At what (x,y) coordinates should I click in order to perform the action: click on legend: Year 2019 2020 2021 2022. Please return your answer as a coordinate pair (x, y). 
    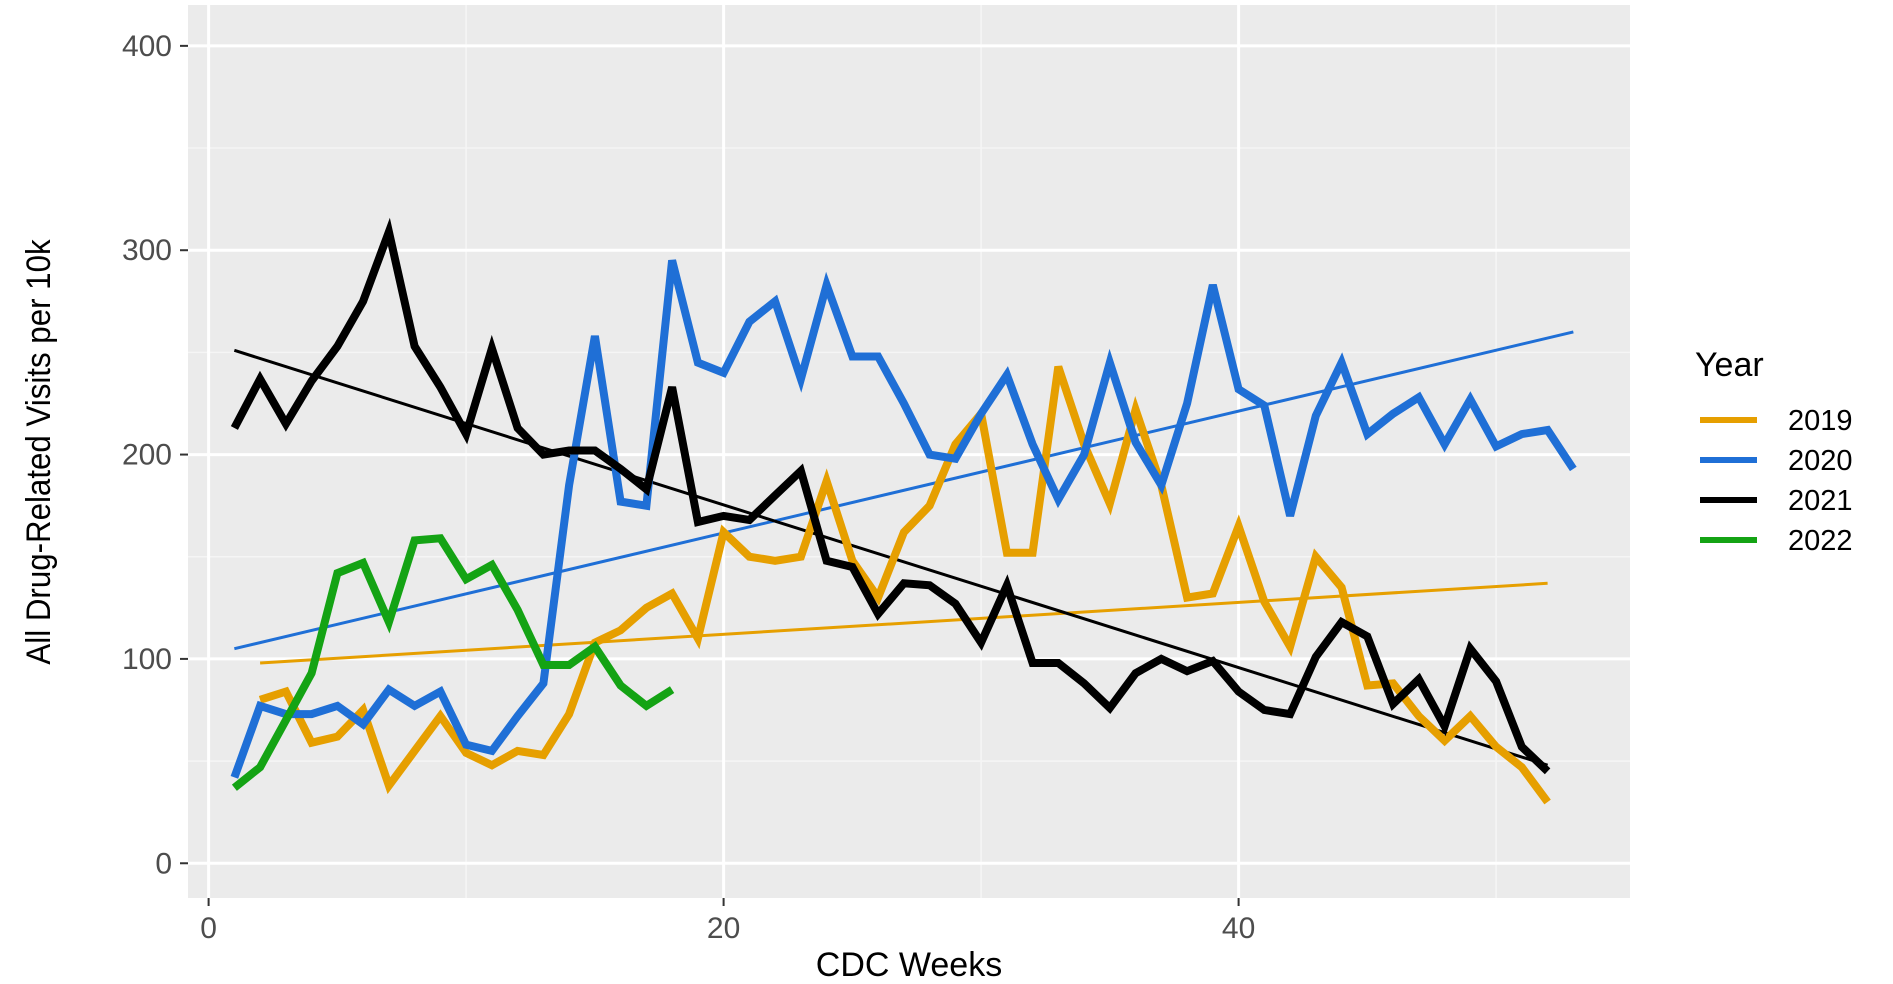
    Looking at the image, I should click on (1774, 451).